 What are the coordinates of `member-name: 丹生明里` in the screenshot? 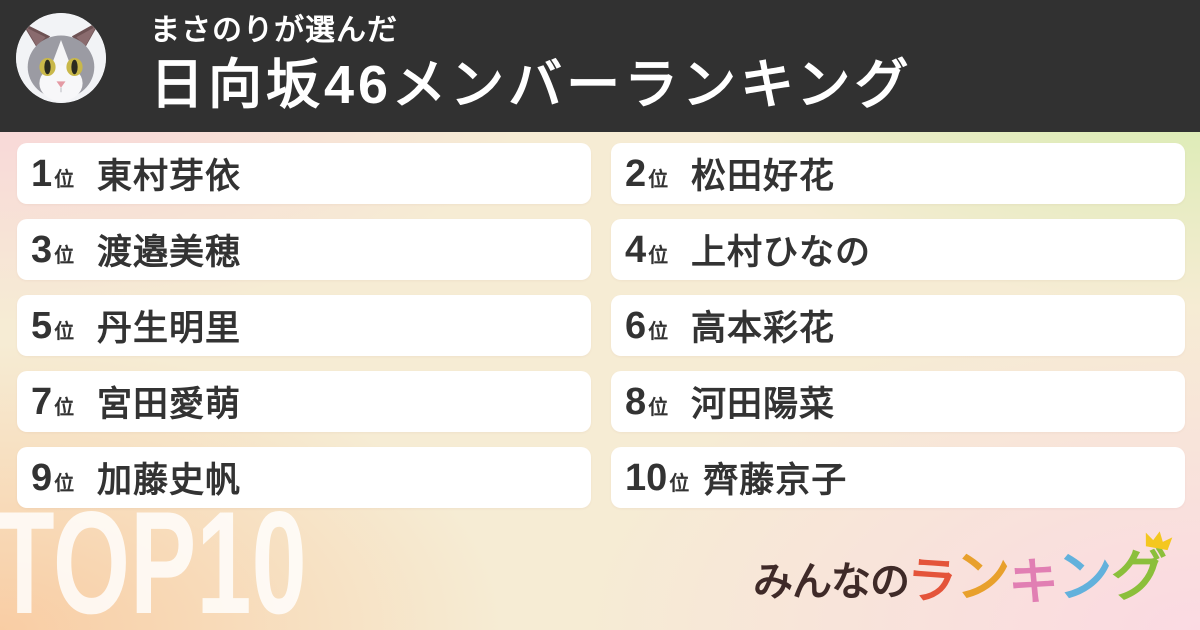 It's located at (169, 328).